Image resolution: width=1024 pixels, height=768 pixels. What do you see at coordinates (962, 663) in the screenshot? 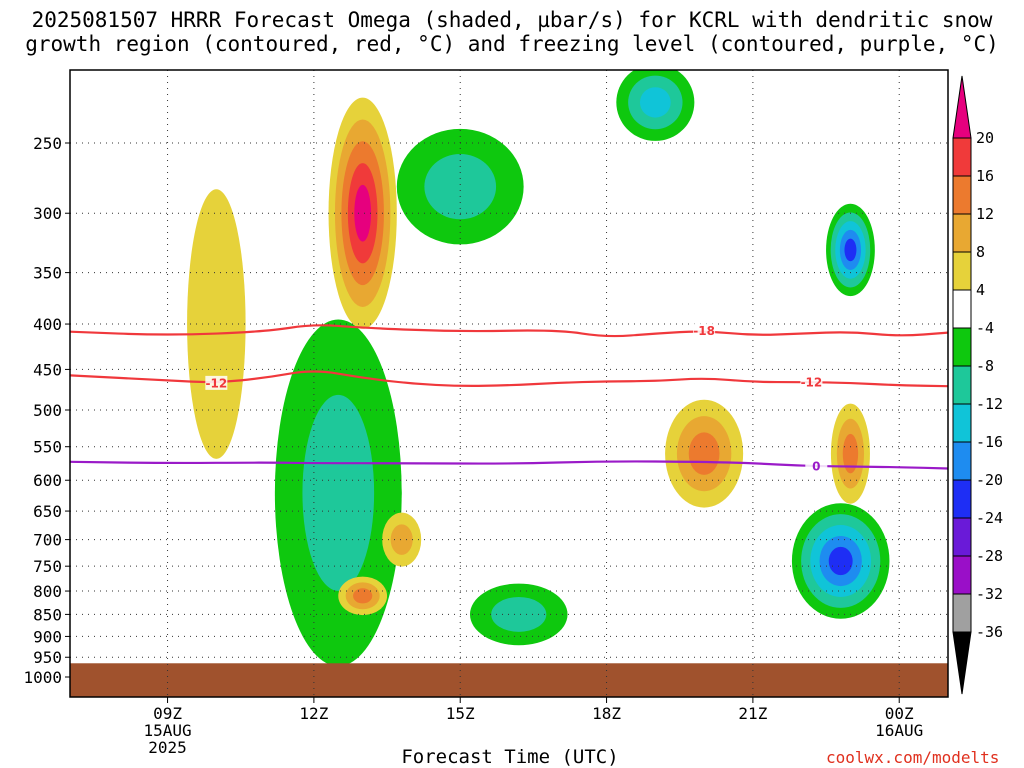
I see `colorbar-swatch-bottom-arrow` at bounding box center [962, 663].